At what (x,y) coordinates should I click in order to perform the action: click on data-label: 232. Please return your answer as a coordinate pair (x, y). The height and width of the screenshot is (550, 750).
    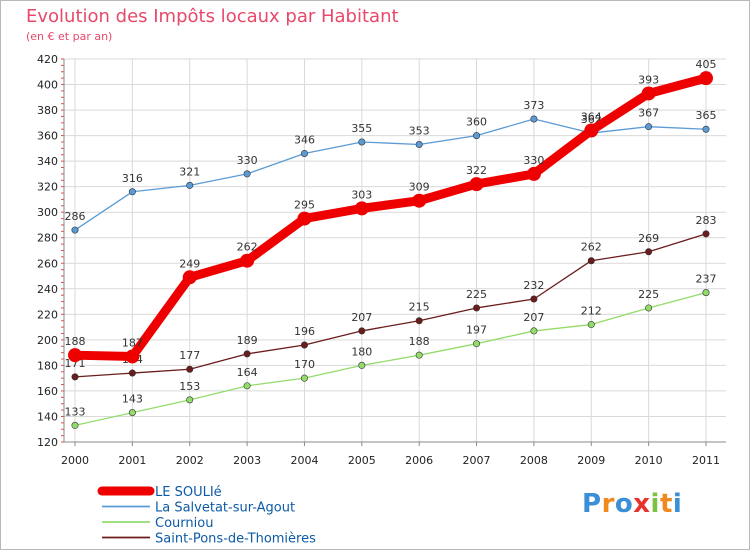
    Looking at the image, I should click on (533, 285).